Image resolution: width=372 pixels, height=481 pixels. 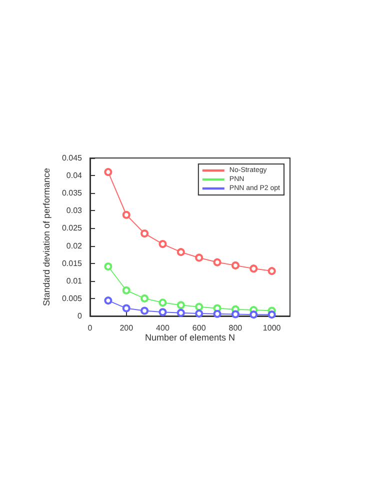 I want to click on y-tick-label: 0.02, so click(x=74, y=245).